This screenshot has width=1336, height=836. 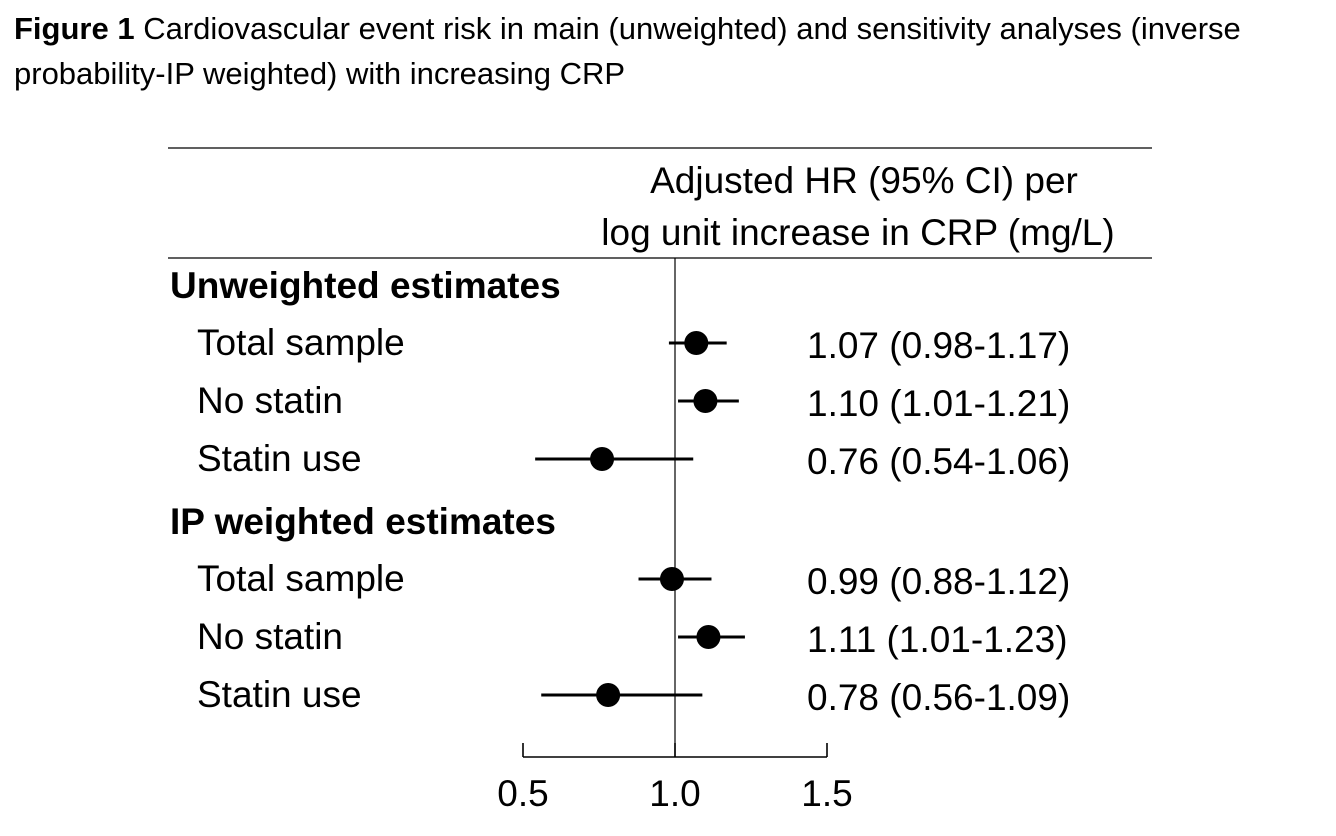 I want to click on estimate-label: 1.10 (1.01-1.21), so click(x=938, y=403).